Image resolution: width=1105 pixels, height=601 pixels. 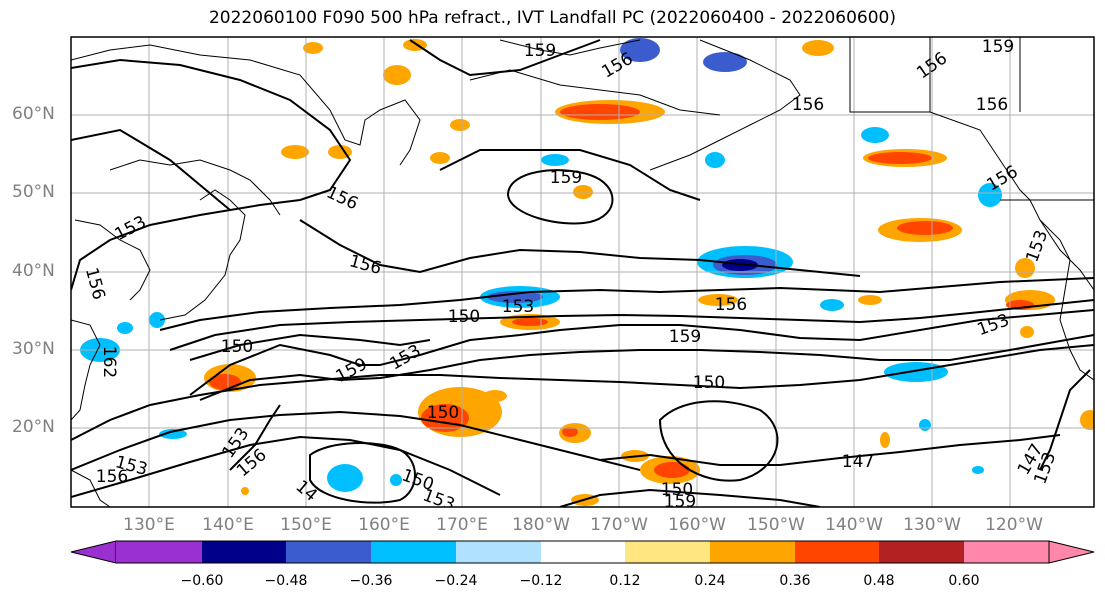 I want to click on contour-label: 153, so click(x=518, y=307).